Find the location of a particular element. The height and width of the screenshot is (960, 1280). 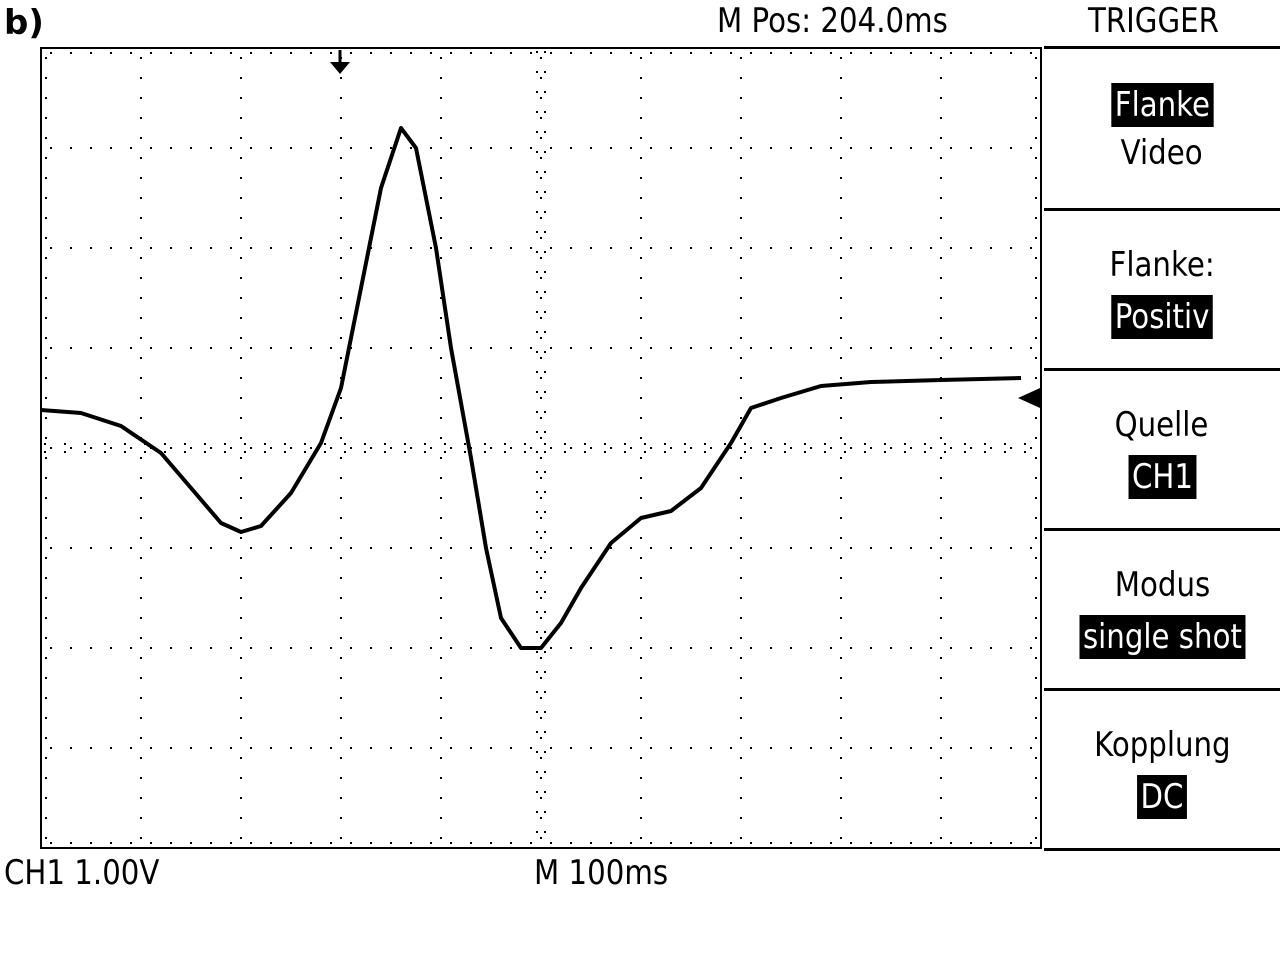

menu-item-slope: Flanke: Positiv is located at coordinates (1162, 290).